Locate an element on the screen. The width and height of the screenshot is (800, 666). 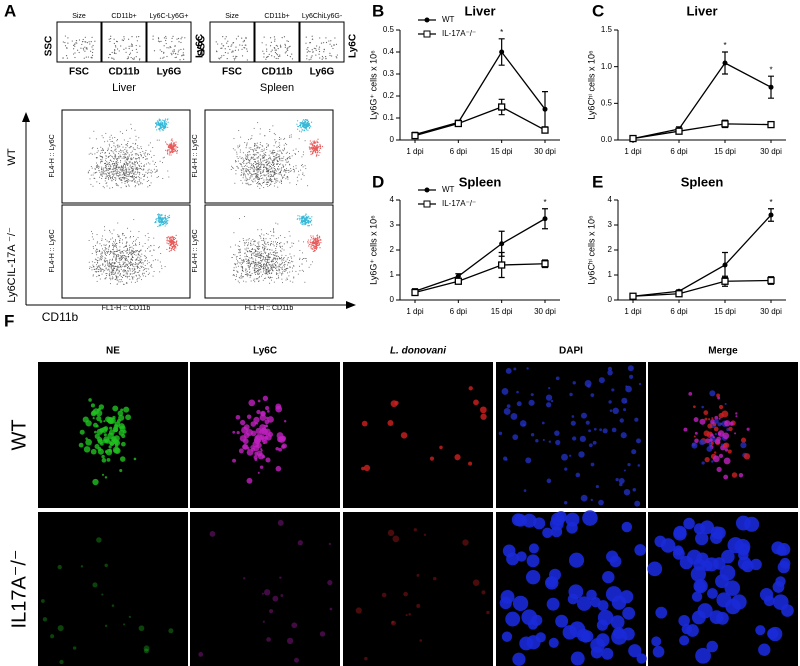
legend-label: WT is located at coordinates (448, 19).